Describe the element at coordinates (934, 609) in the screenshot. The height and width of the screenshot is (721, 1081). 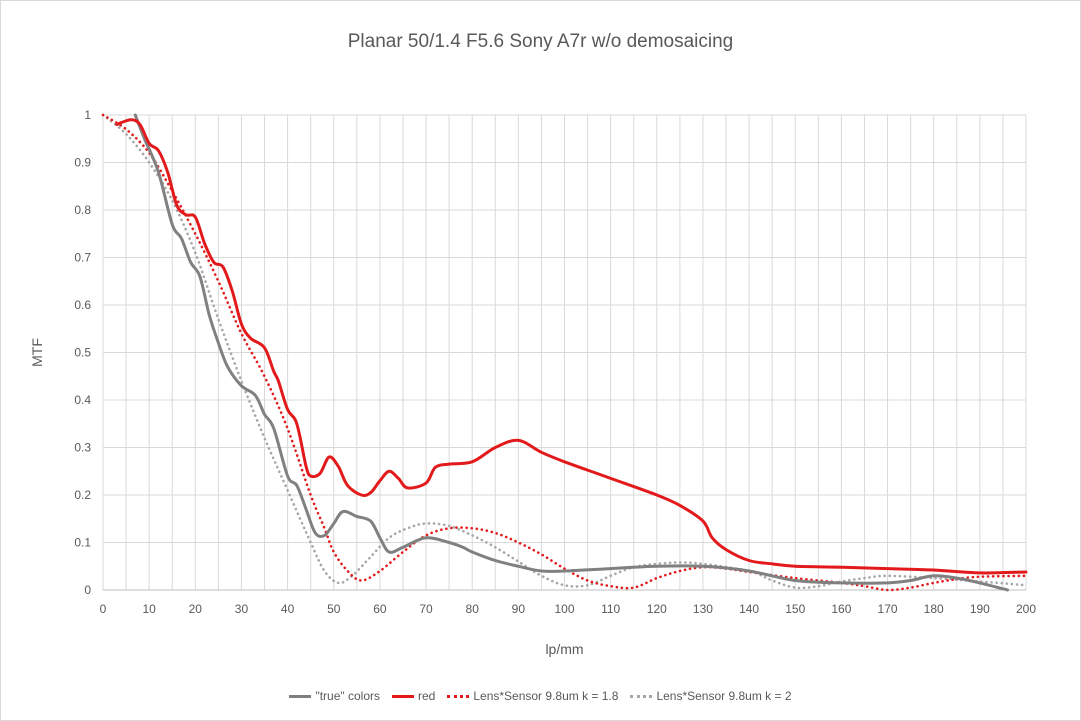
I see `x-tick-label: 180` at that location.